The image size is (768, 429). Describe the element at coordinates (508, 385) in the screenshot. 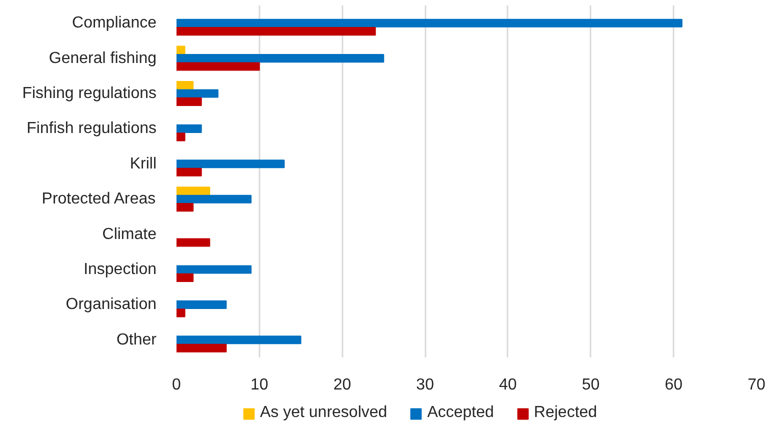

I see `x-tick-label: 40` at that location.